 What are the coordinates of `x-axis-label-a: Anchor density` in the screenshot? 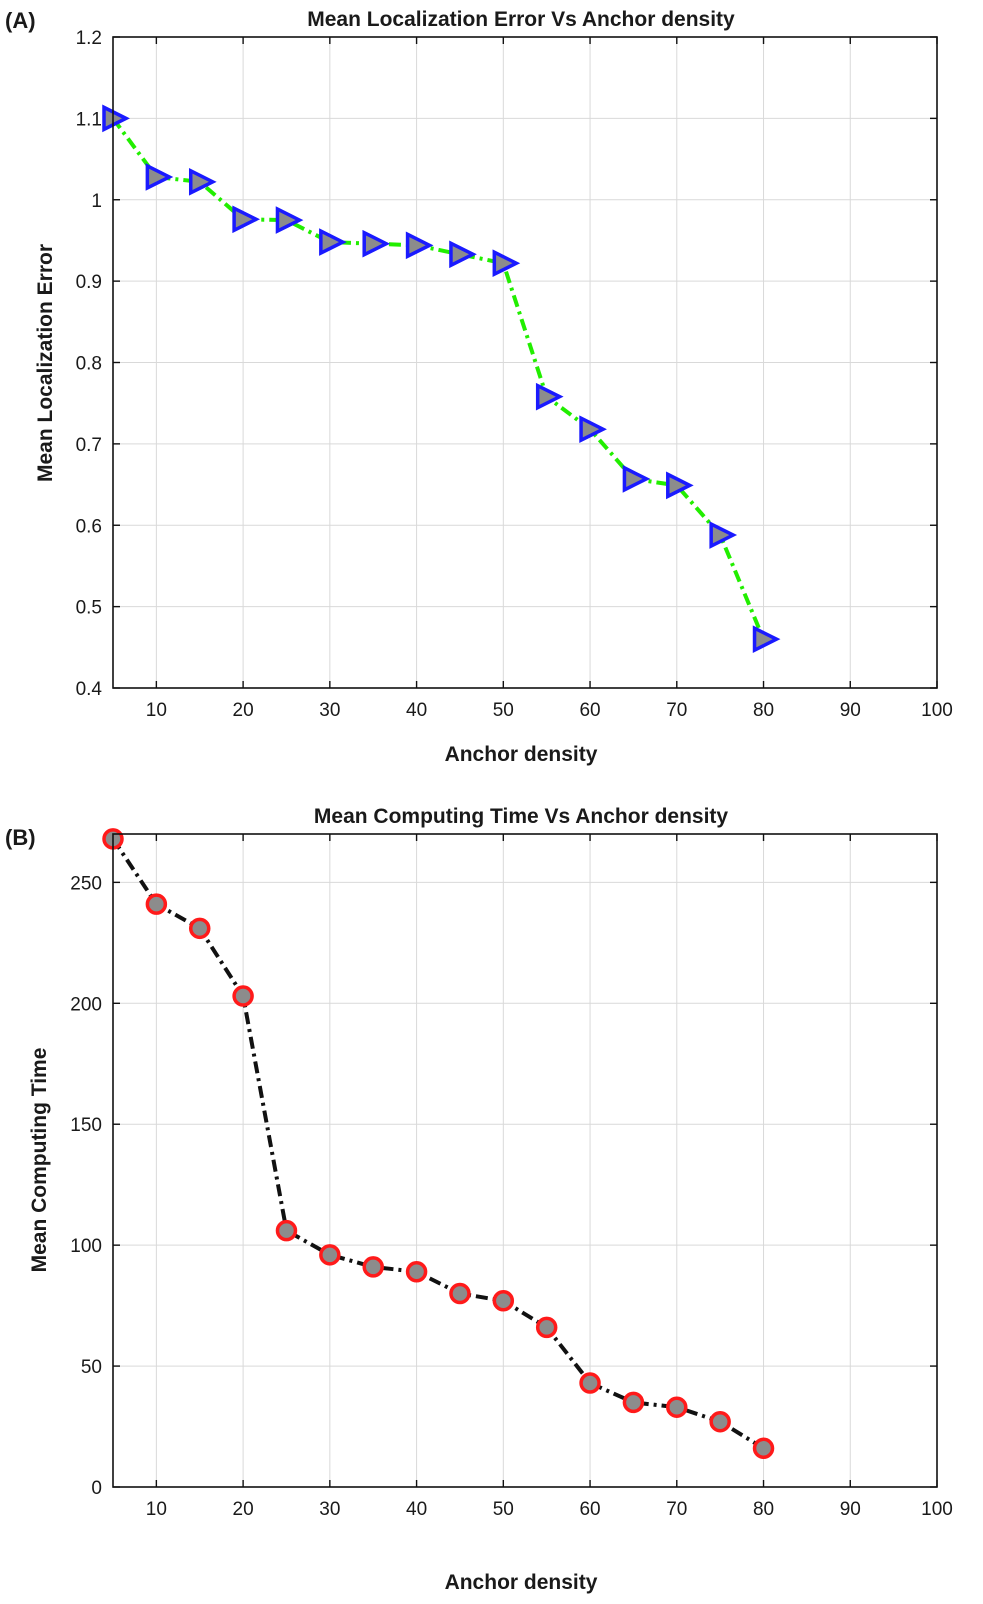 It's located at (521, 754).